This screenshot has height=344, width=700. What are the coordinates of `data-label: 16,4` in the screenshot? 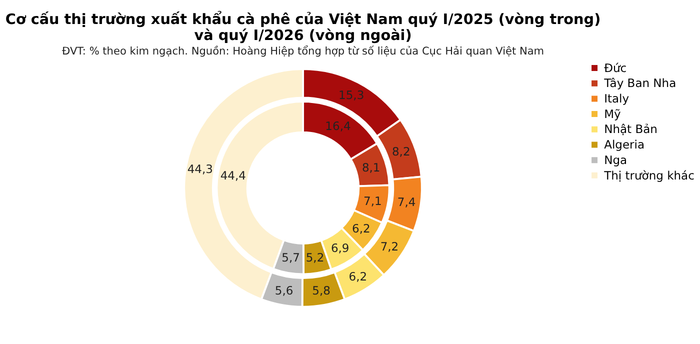 It's located at (338, 125).